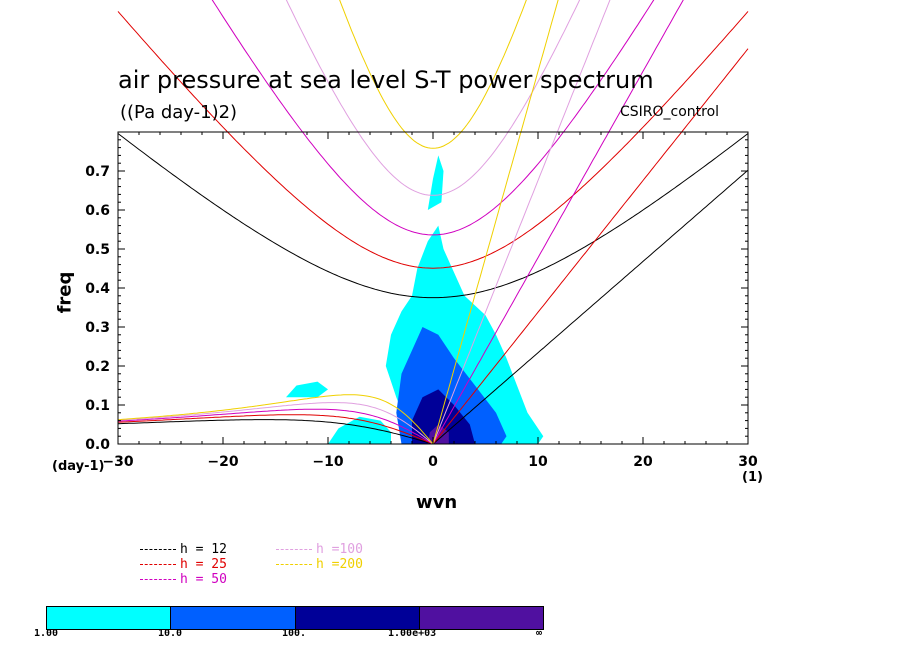  What do you see at coordinates (670, 112) in the screenshot?
I see `model-name: CSIRO_control` at bounding box center [670, 112].